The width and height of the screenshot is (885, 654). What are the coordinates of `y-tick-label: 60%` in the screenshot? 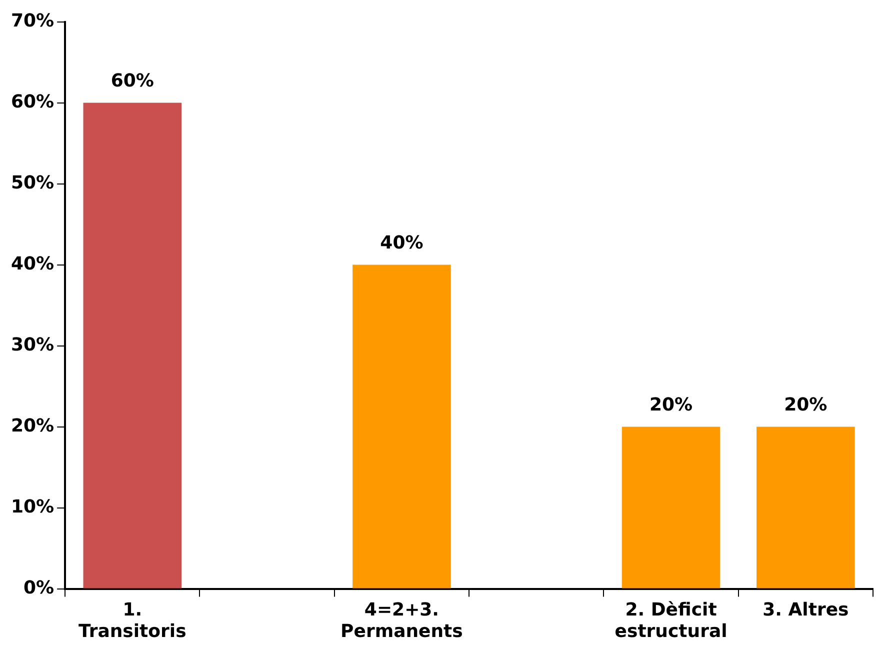 It's located at (32, 101).